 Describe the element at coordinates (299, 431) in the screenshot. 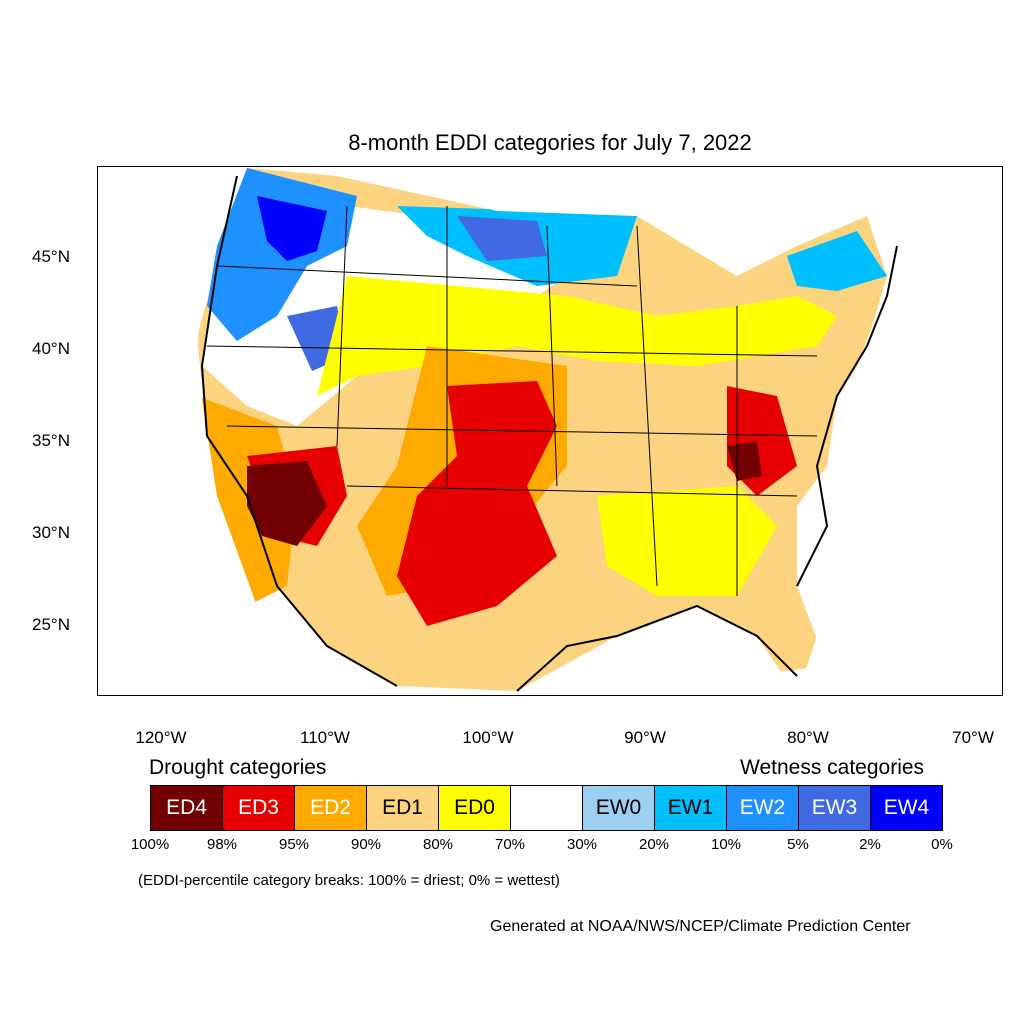

I see `coastline-west` at that location.